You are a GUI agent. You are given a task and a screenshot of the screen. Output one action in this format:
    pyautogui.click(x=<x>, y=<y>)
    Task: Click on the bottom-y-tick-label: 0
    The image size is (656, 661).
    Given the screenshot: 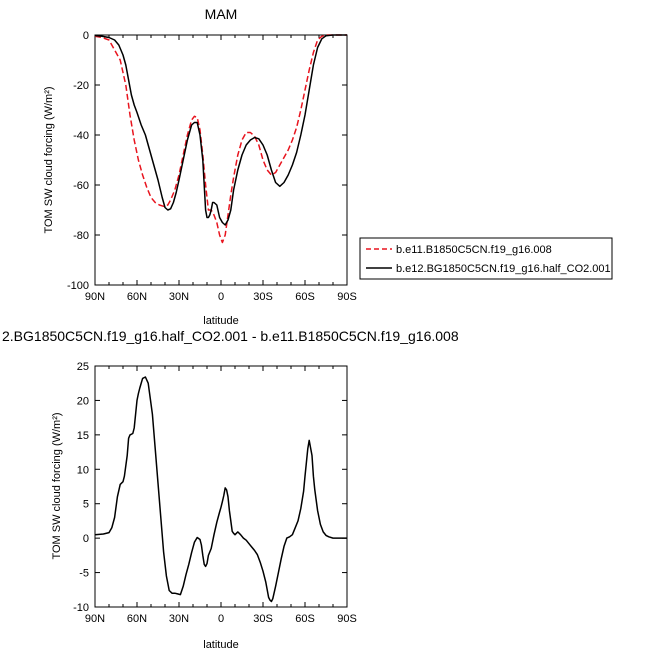 What is the action you would take?
    pyautogui.click(x=86, y=539)
    